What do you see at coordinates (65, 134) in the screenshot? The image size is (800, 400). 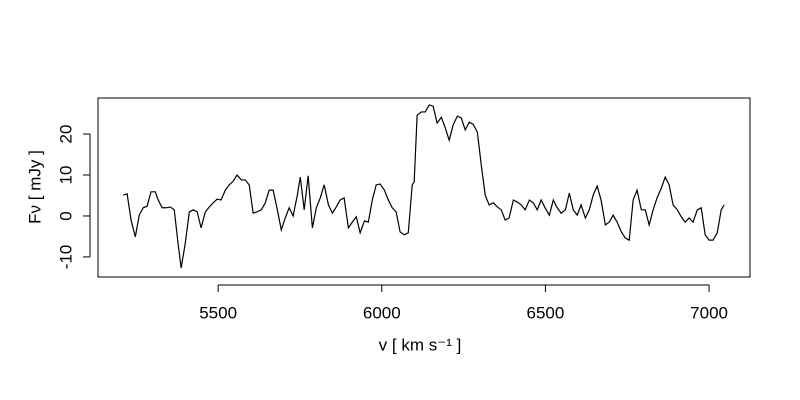 I see `y-tick-label: 20` at bounding box center [65, 134].